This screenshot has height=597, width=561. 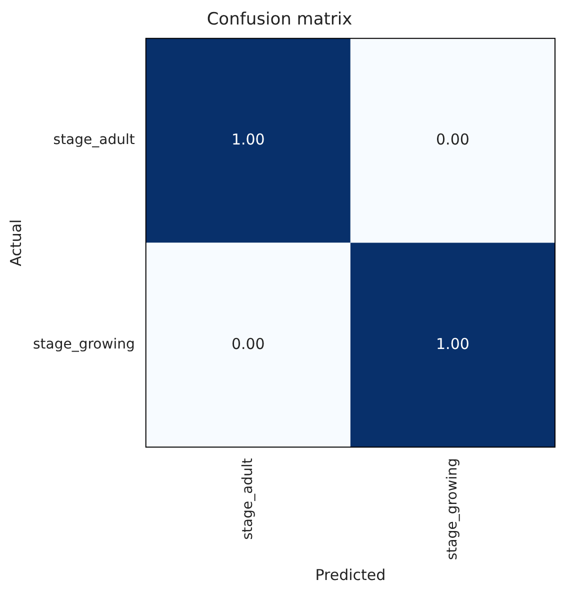 What do you see at coordinates (15, 242) in the screenshot?
I see `y-axis-title: Actual` at bounding box center [15, 242].